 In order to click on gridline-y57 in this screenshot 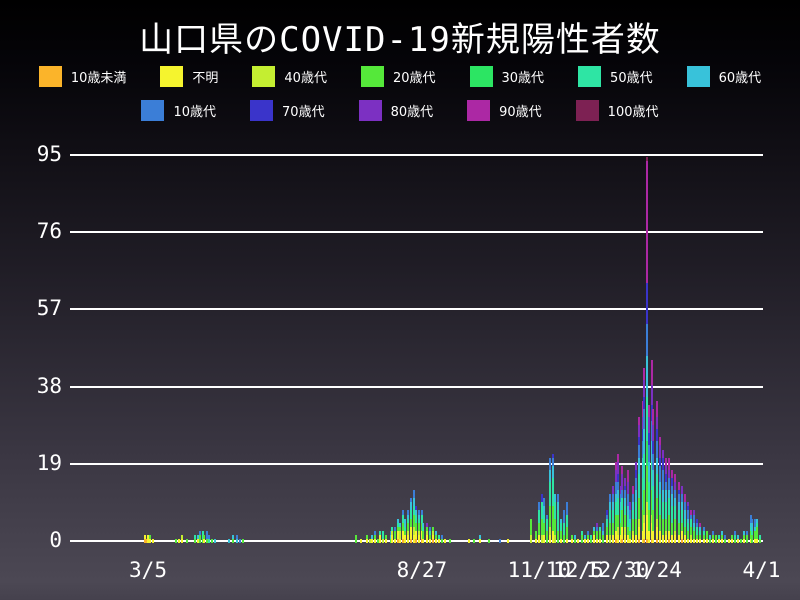, I will do `click(416, 309)`.